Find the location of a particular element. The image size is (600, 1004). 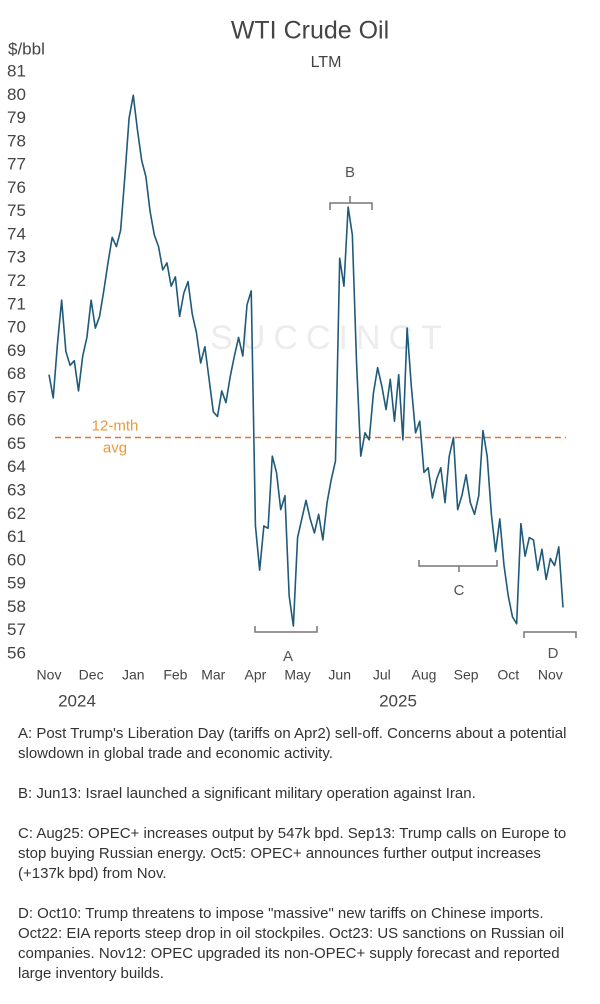

watermark: SUCCINCT is located at coordinates (330, 338).